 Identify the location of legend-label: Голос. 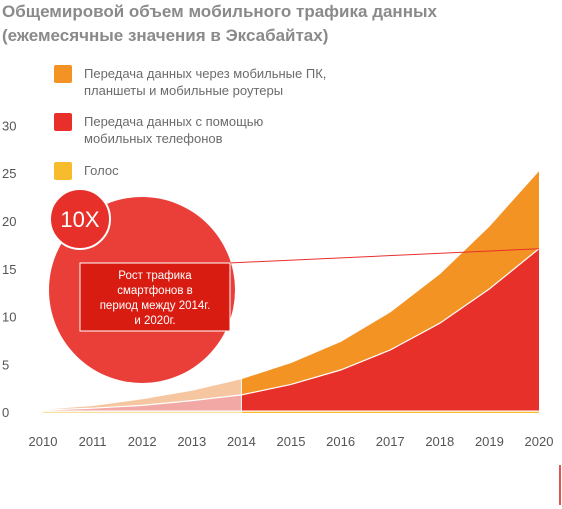
(101, 170).